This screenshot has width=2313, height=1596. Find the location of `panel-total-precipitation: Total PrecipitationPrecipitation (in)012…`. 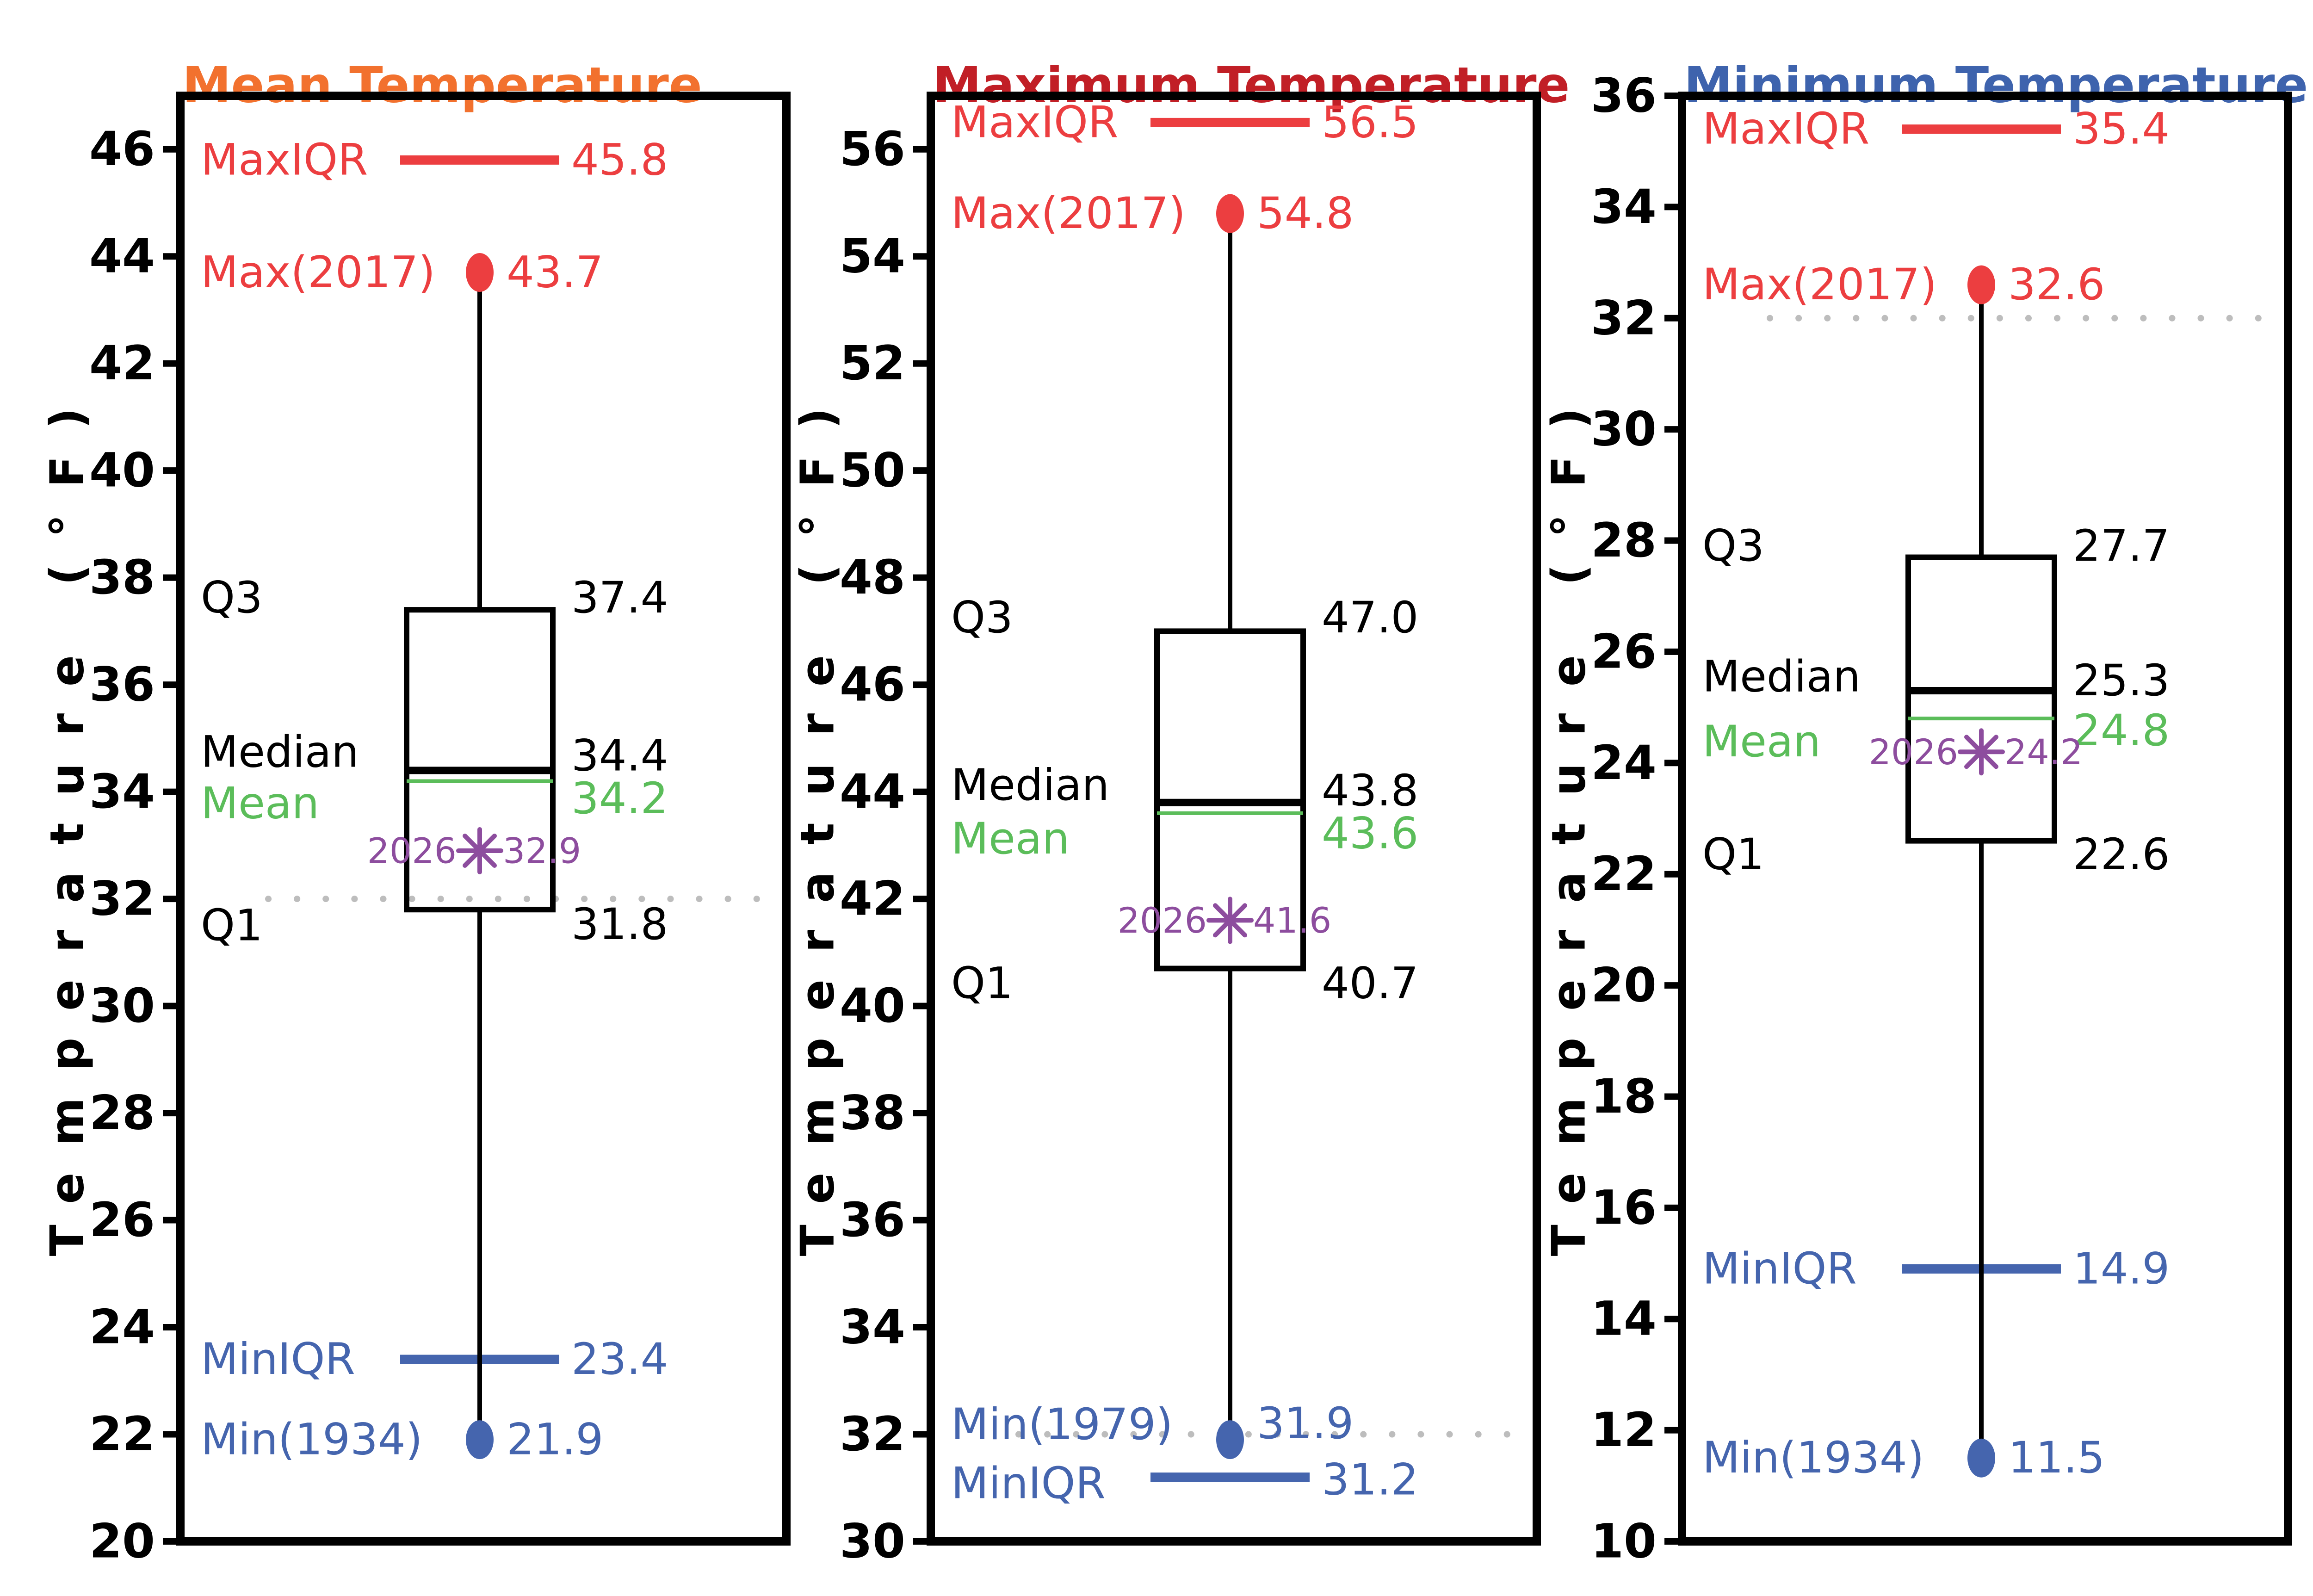

panel-total-precipitation: Total PrecipitationPrecipitation (in)012… is located at coordinates (2309, 818).